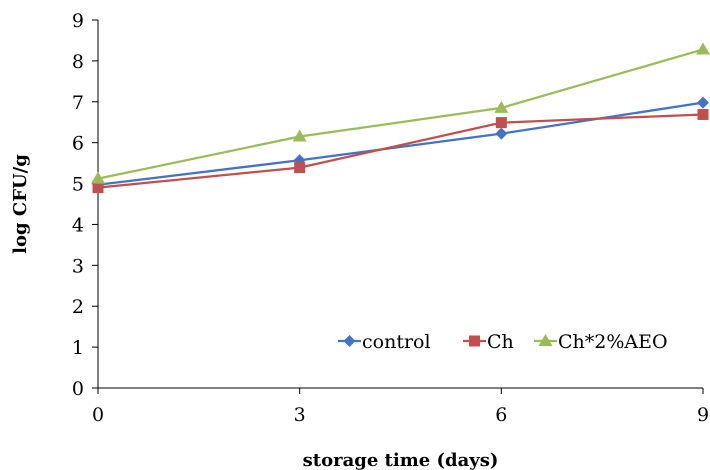  Describe the element at coordinates (400, 407) in the screenshot. I see `x-ticks: 0 3 6 9` at that location.